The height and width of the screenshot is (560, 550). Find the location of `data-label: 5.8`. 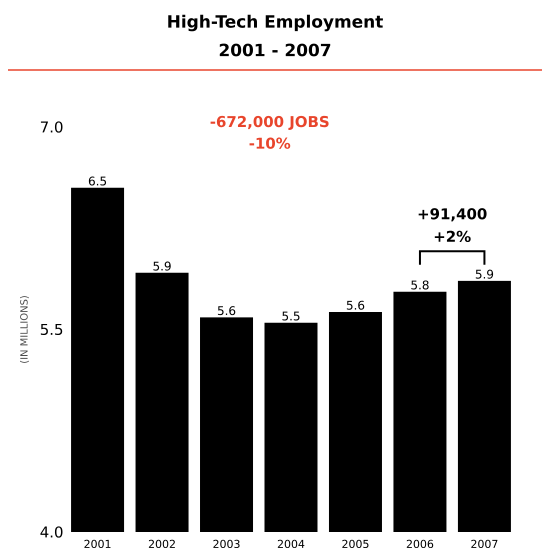

data-label: 5.8 is located at coordinates (420, 285).